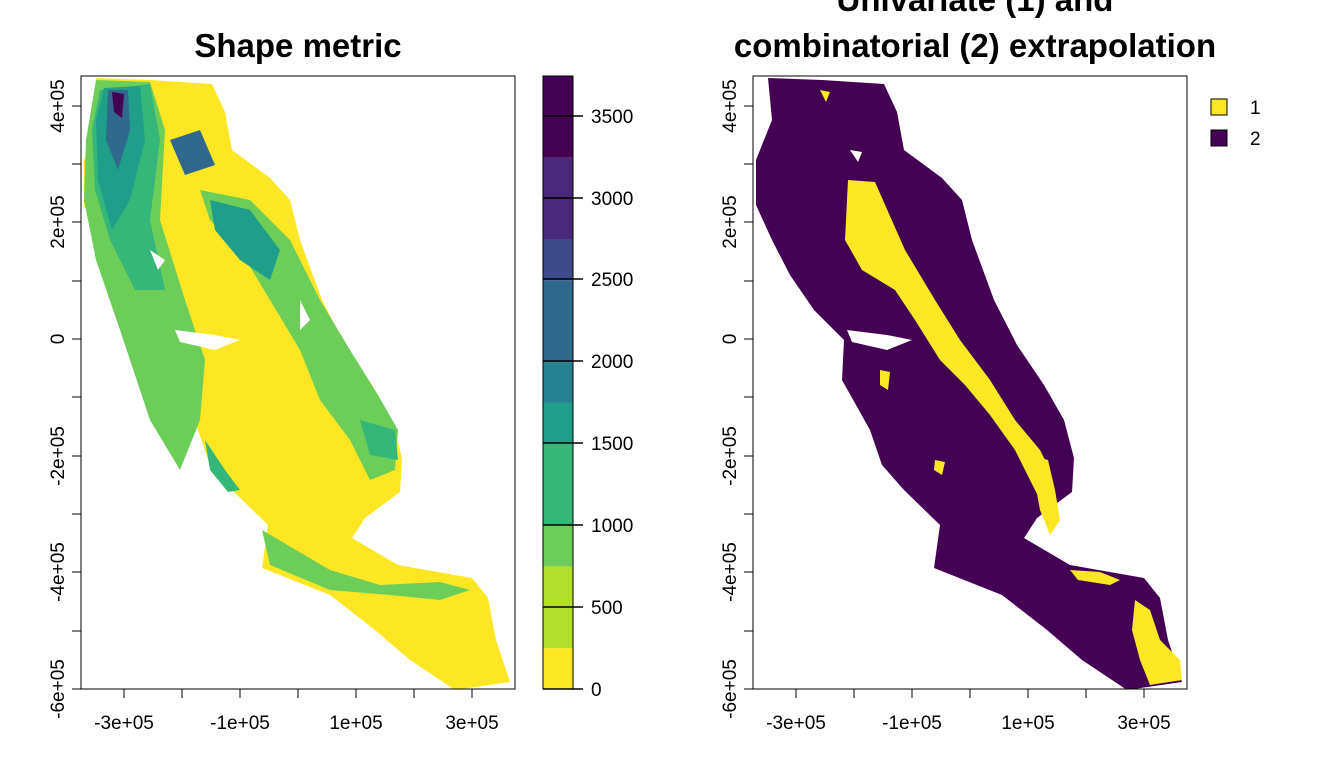  Describe the element at coordinates (612, 199) in the screenshot. I see `colorbar-tick-label: 3000` at that location.